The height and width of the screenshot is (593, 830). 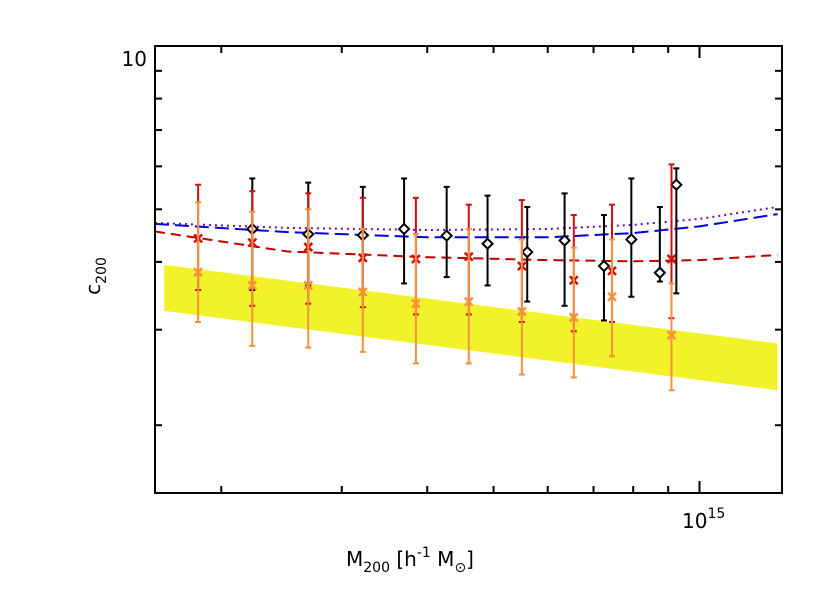 I want to click on model-curve-dotted, so click(x=466, y=219).